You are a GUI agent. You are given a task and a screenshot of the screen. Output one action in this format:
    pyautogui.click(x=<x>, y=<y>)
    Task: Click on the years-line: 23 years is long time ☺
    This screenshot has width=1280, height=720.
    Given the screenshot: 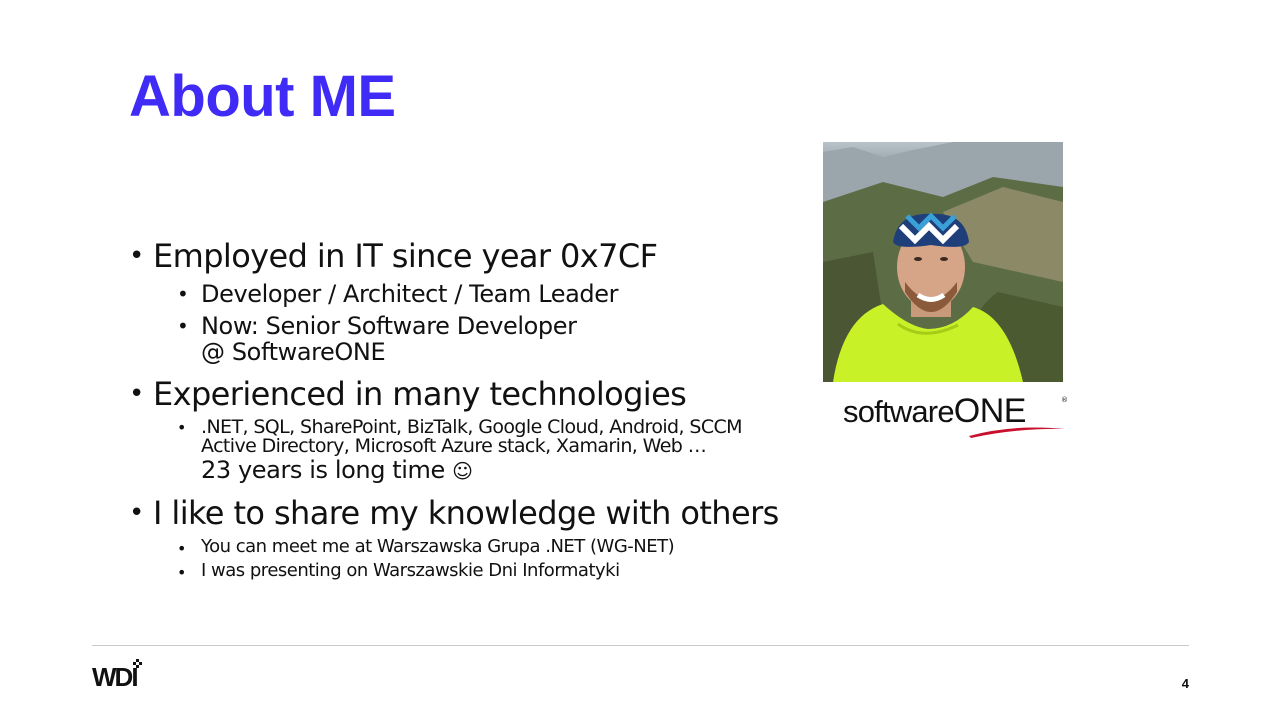 What is the action you would take?
    pyautogui.click(x=479, y=470)
    